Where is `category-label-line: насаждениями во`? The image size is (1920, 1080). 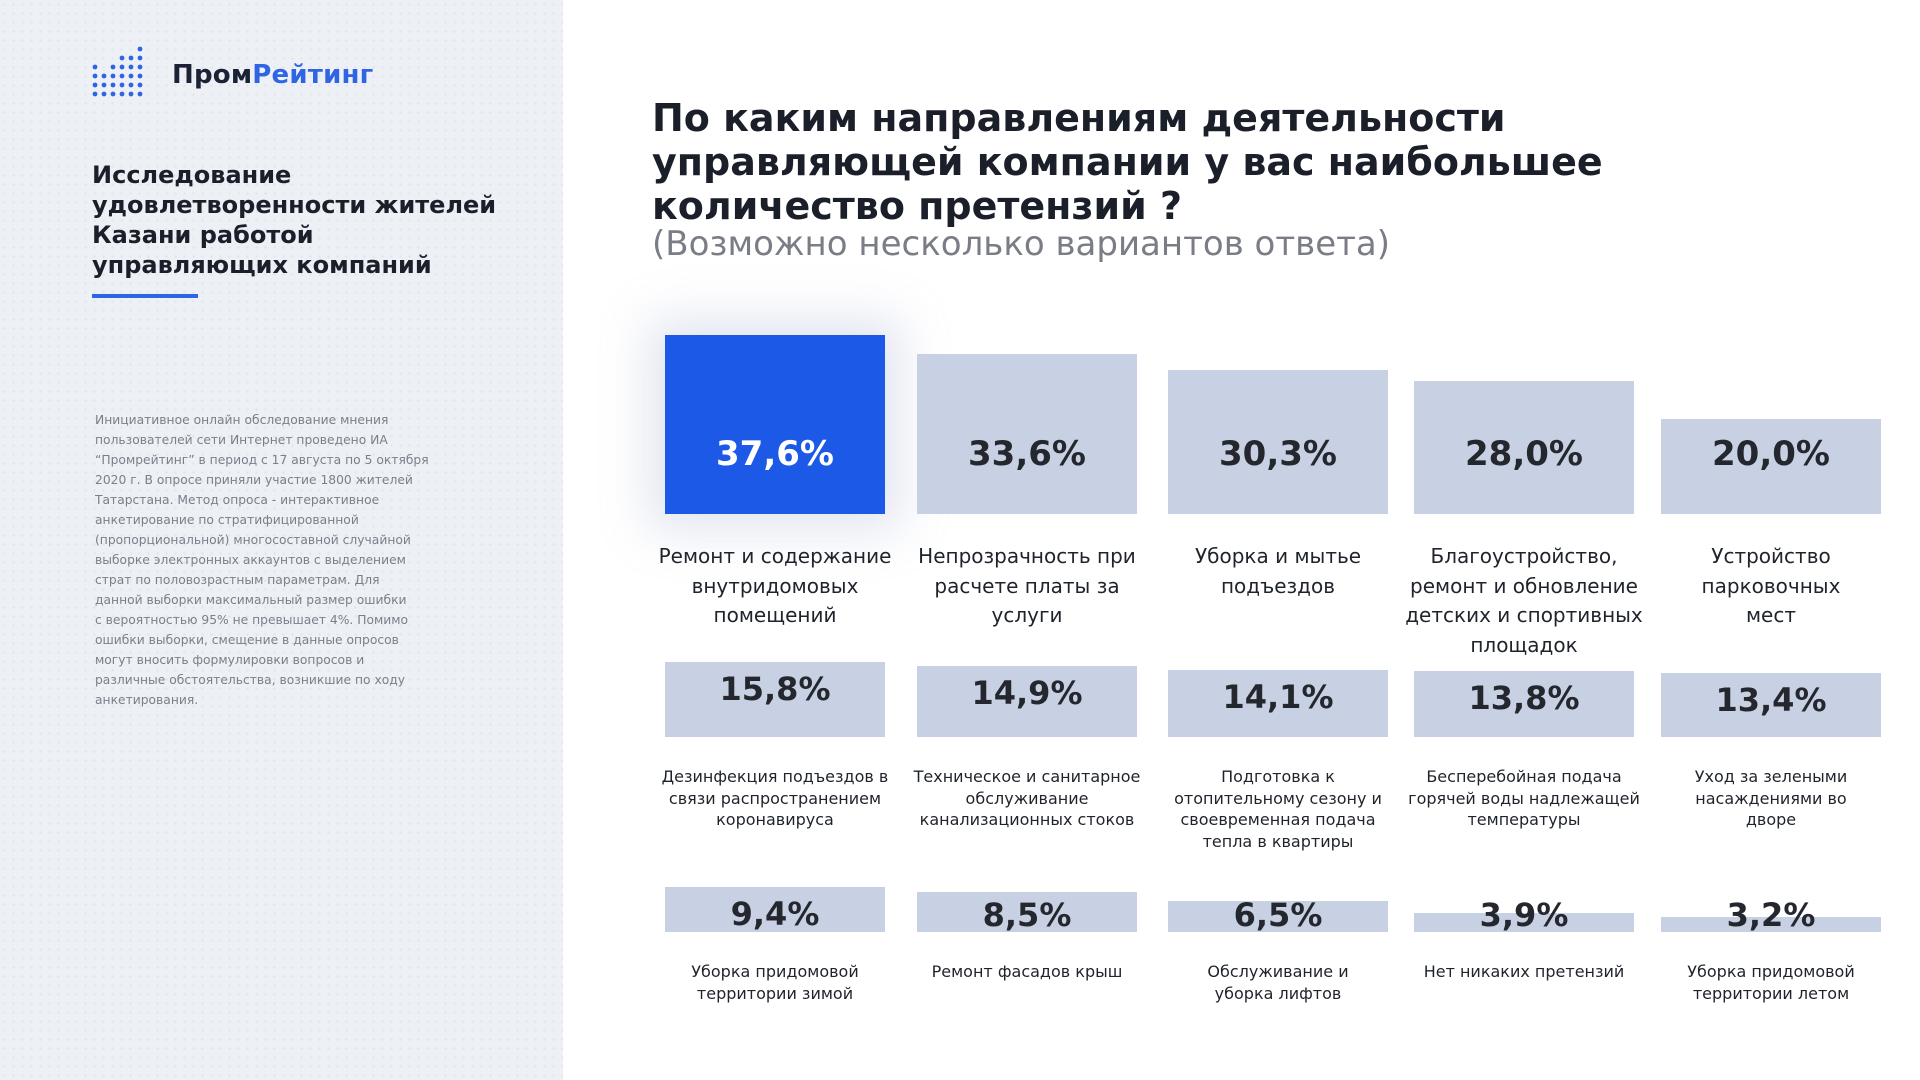 category-label-line: насаждениями во is located at coordinates (1771, 798).